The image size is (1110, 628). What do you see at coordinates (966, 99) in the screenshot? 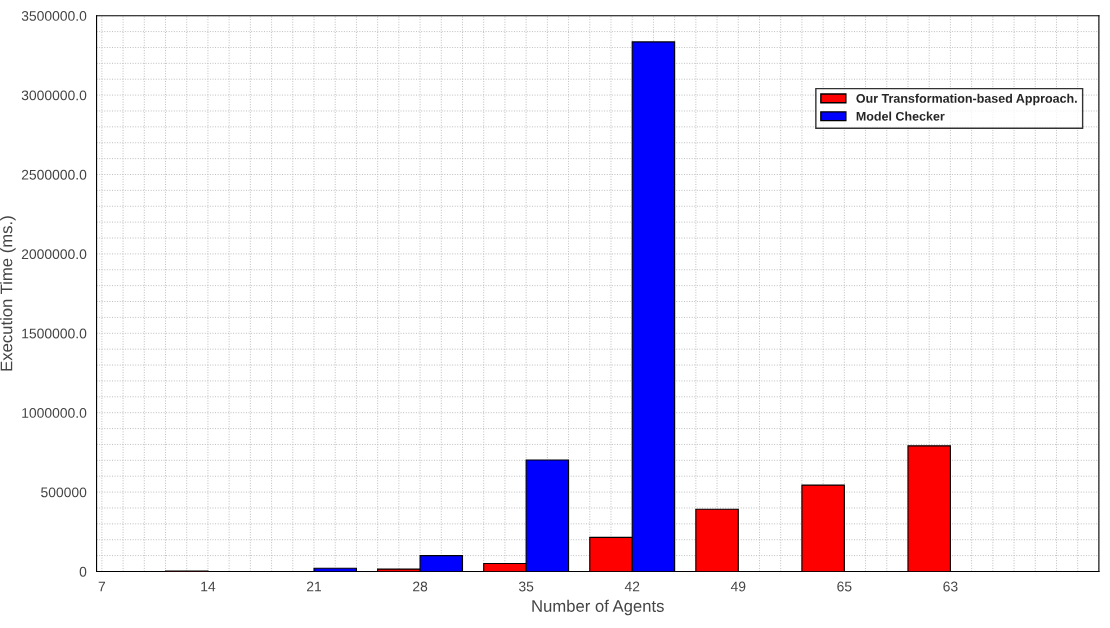
I see `legend-label: Our Transformation-based Approach.` at bounding box center [966, 99].